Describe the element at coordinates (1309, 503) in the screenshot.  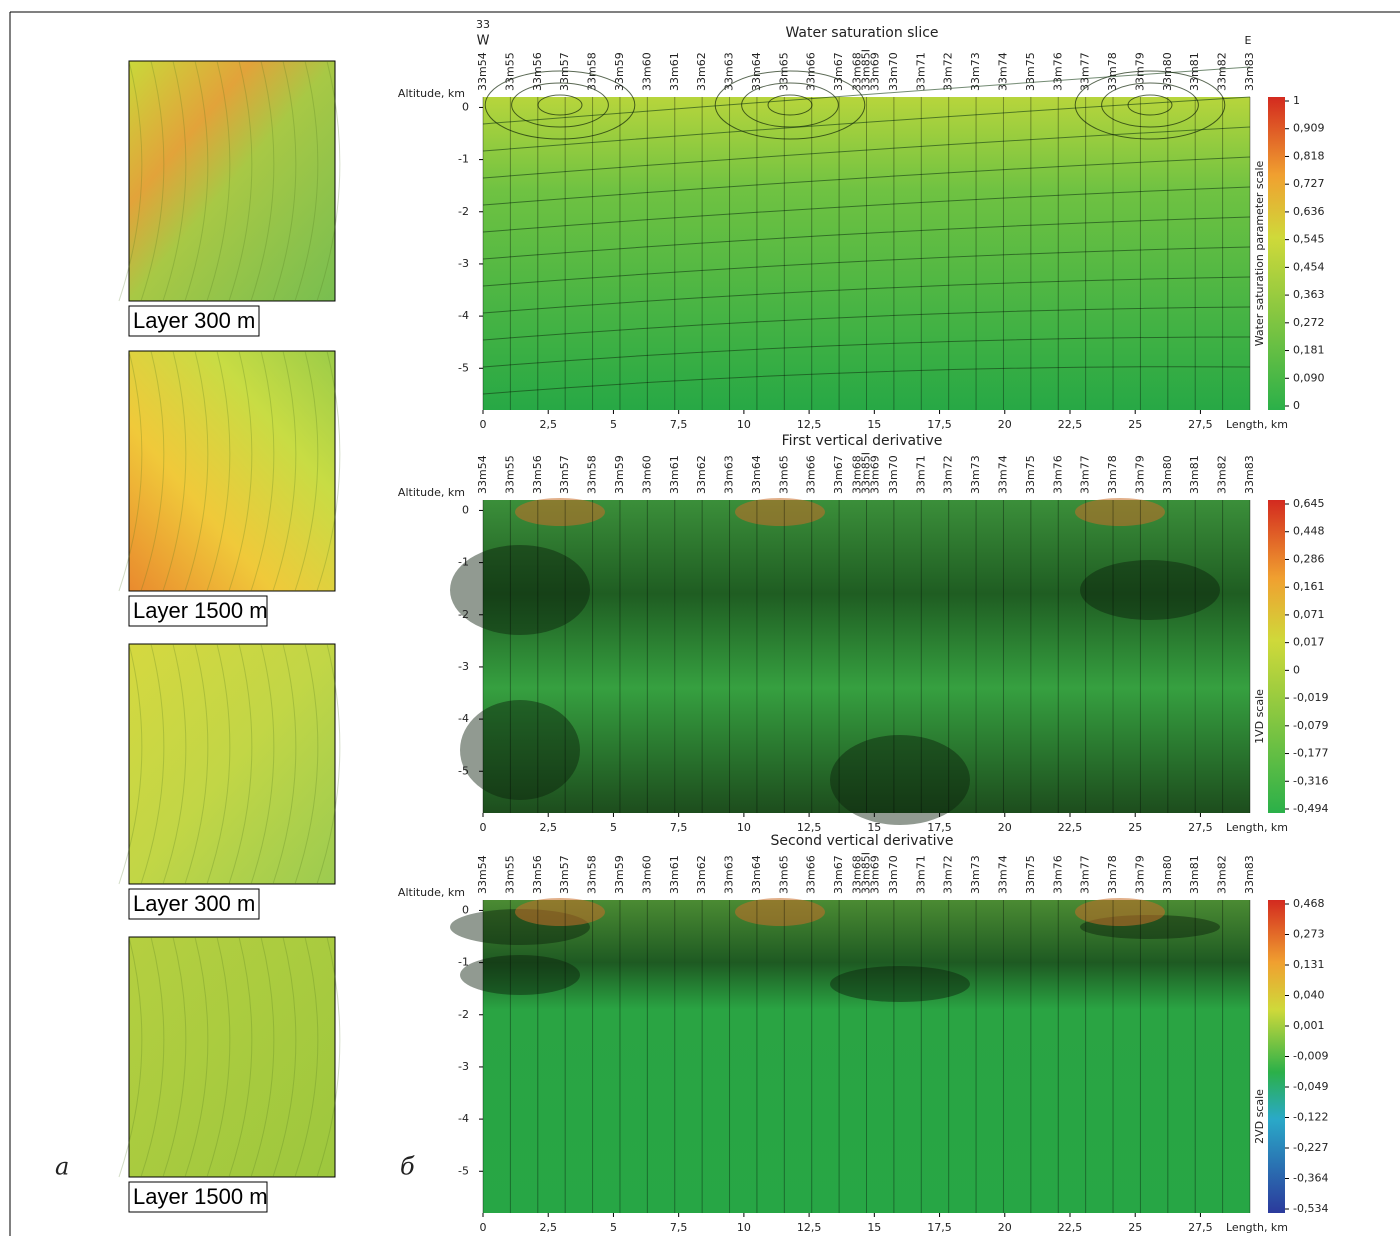
I see `colorbar-label: 0,645` at that location.